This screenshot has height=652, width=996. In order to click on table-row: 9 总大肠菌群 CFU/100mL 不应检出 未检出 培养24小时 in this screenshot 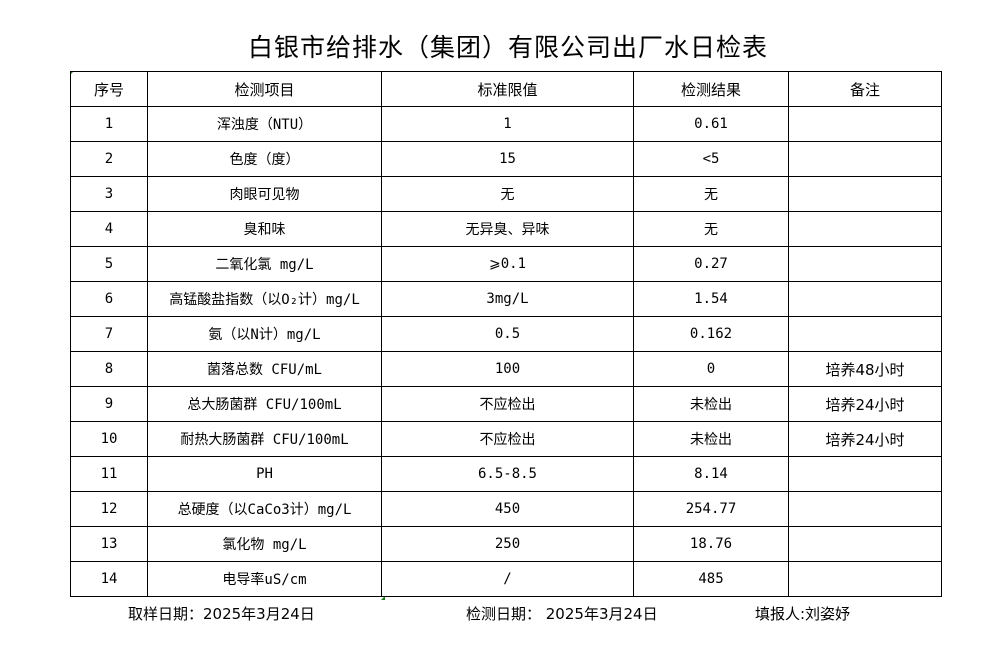, I will do `click(506, 404)`.